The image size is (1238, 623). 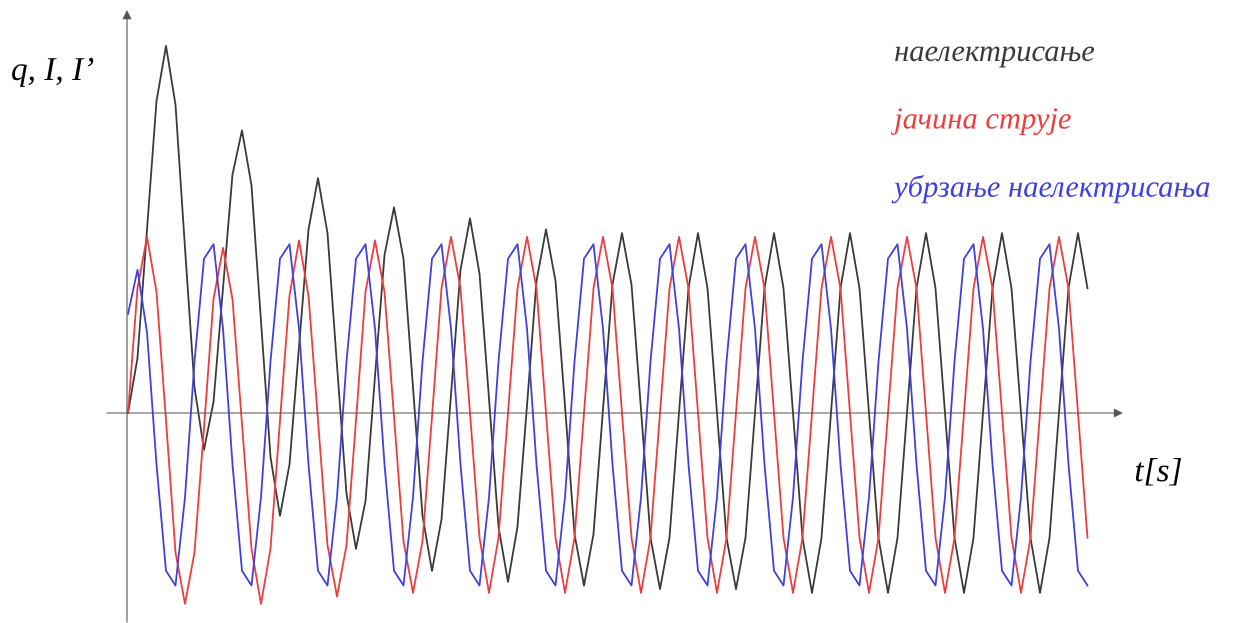 What do you see at coordinates (980, 122) in the screenshot?
I see `text: јачина струје` at bounding box center [980, 122].